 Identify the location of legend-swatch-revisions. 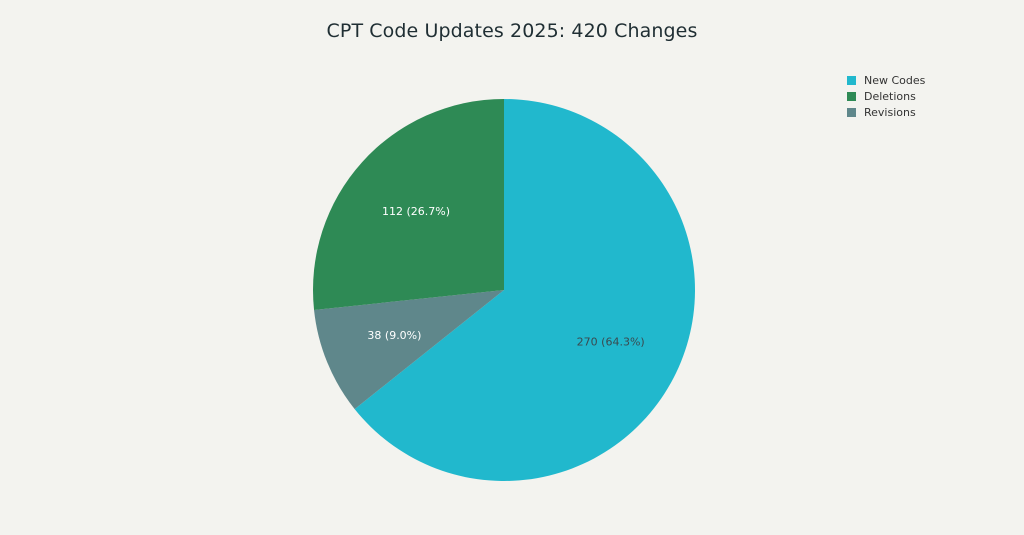
(851, 112).